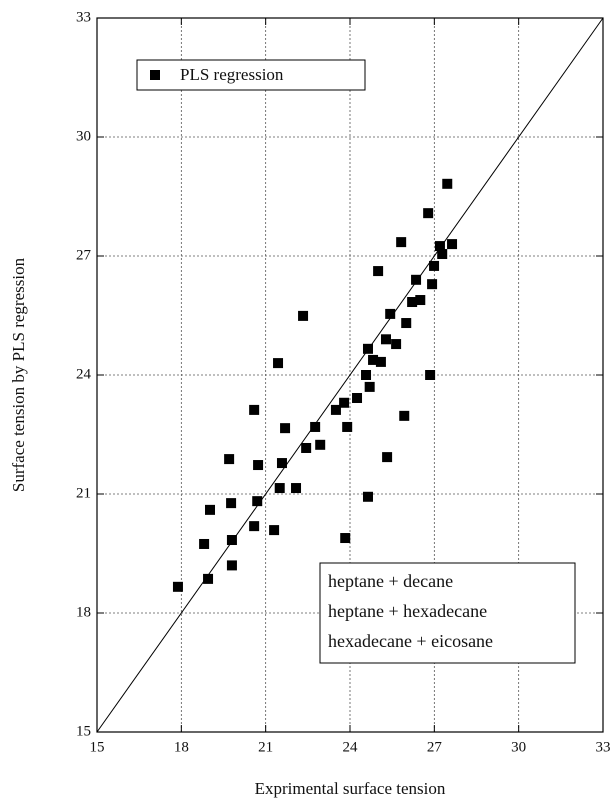  I want to click on y-tick-label: 24, so click(84, 374).